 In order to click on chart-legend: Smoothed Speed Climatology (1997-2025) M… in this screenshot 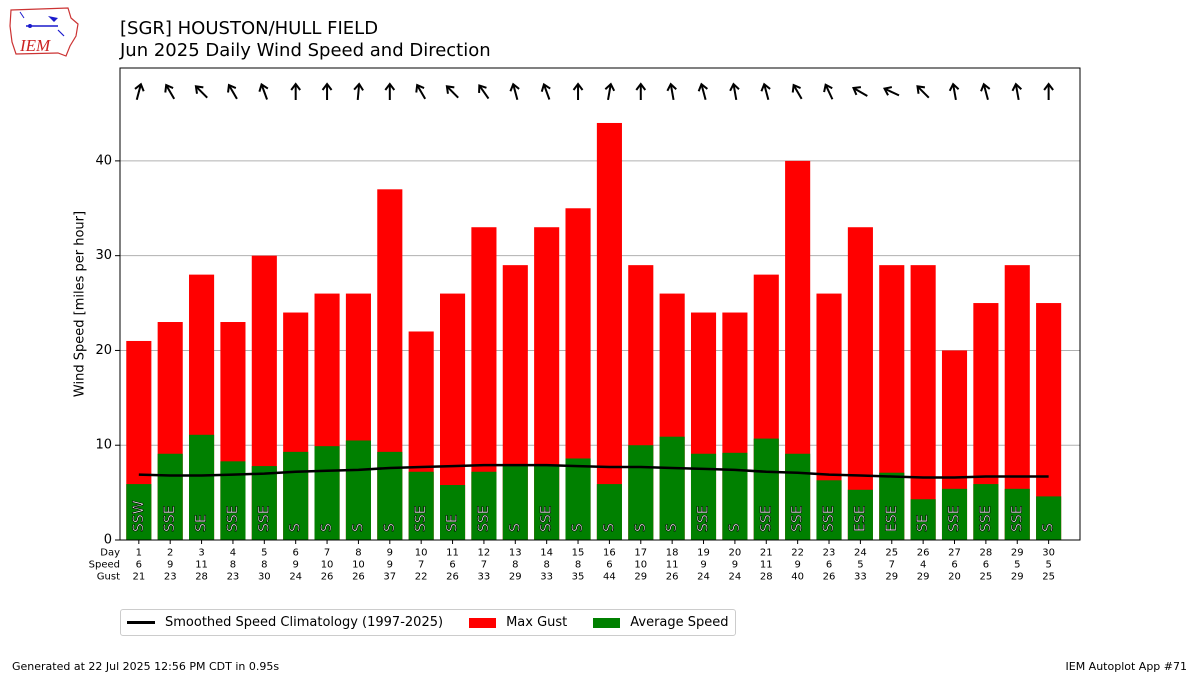, I will do `click(428, 622)`.